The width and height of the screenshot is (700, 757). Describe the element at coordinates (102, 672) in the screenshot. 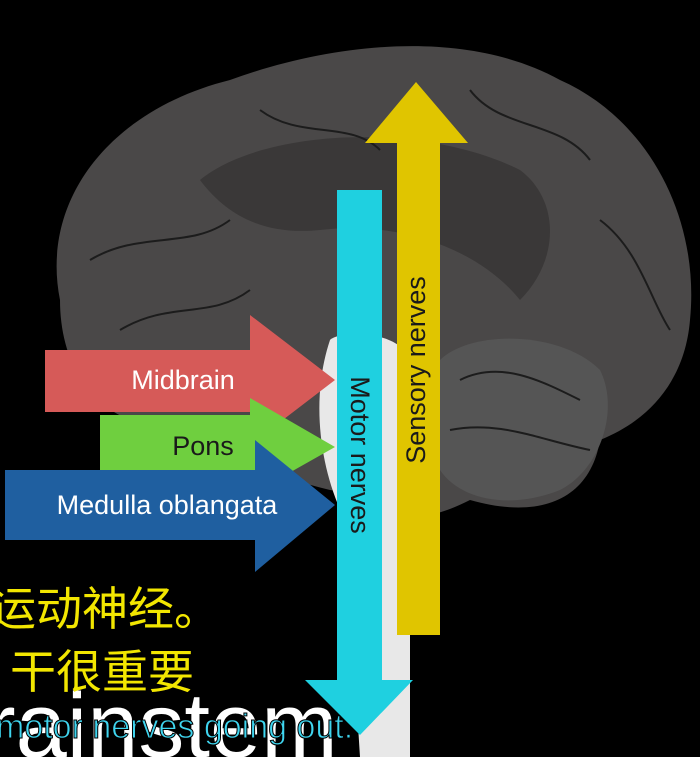

I see `subtitle-chinese-2: 干很重要` at that location.